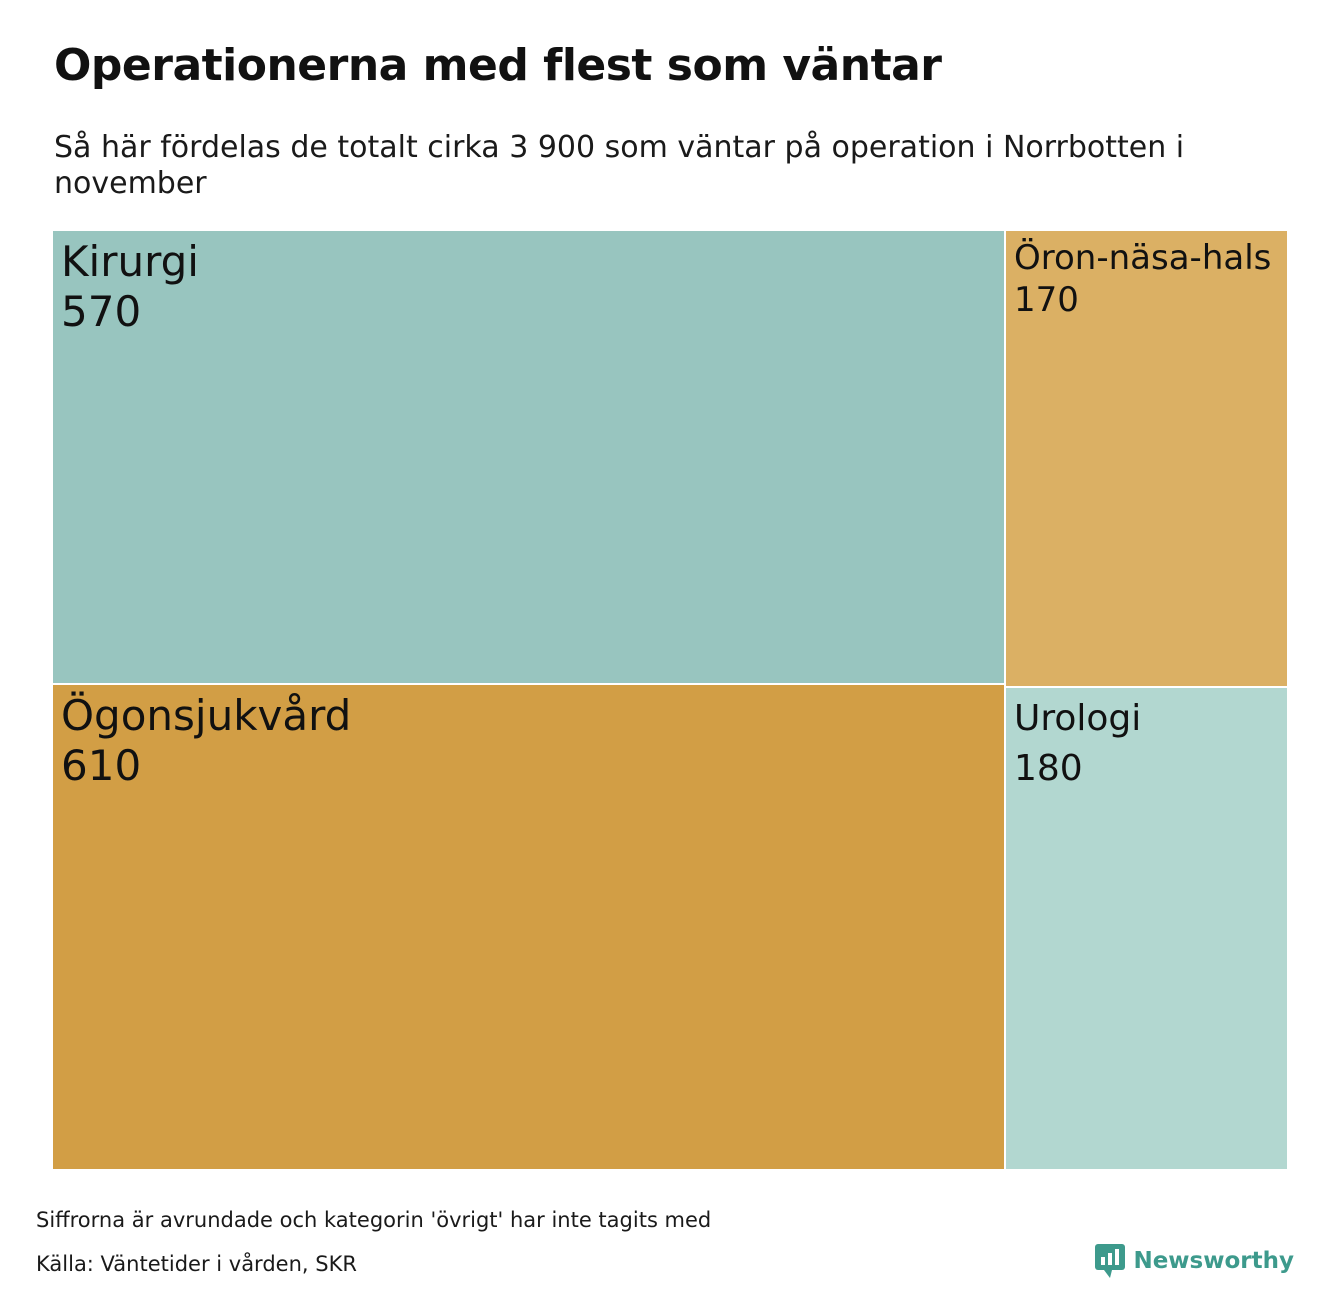  What do you see at coordinates (130, 261) in the screenshot?
I see `tile-name: Kirurgi` at bounding box center [130, 261].